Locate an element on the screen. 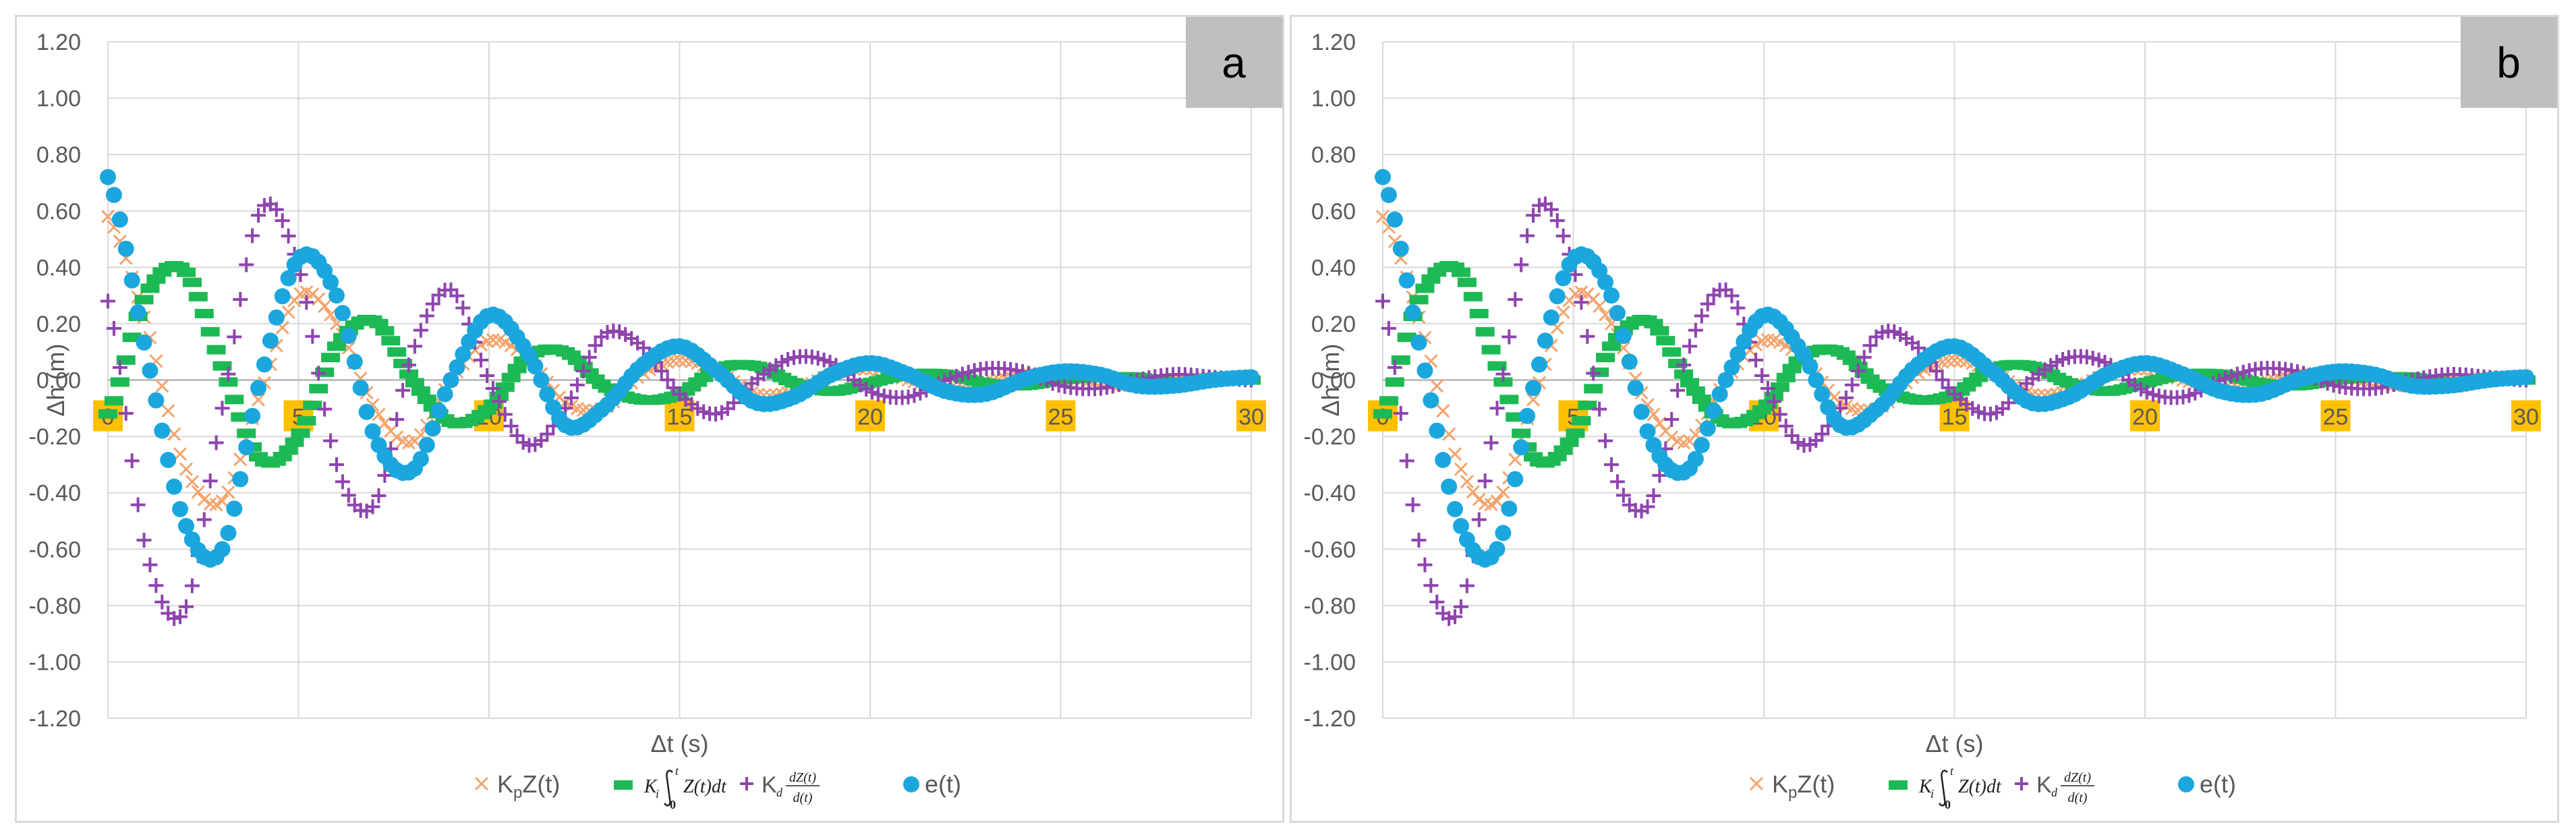 This screenshot has width=2576, height=839. legend-label-e: e(t) is located at coordinates (943, 784).